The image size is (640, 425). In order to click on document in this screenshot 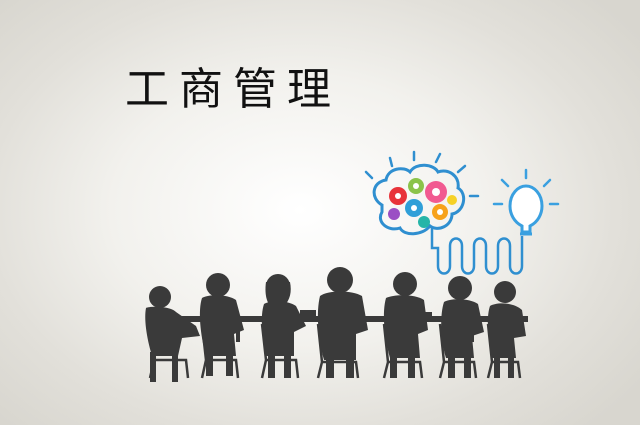, I will do `click(426, 314)`.